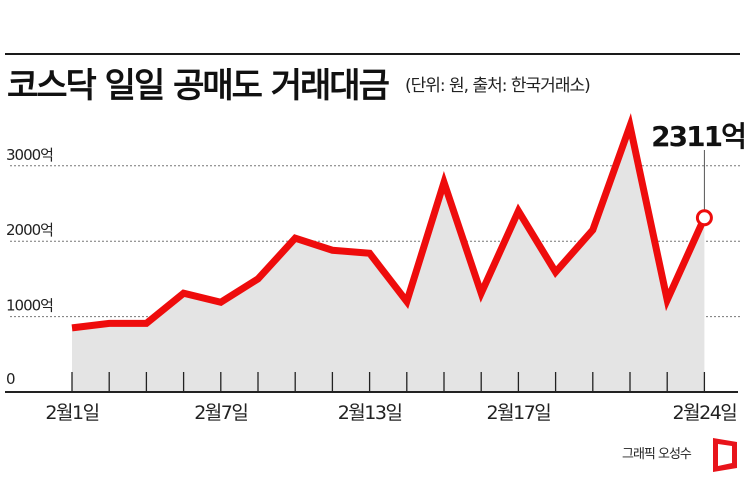 This screenshot has height=479, width=745. Describe the element at coordinates (10, 379) in the screenshot. I see `y-tick-label: 0` at that location.